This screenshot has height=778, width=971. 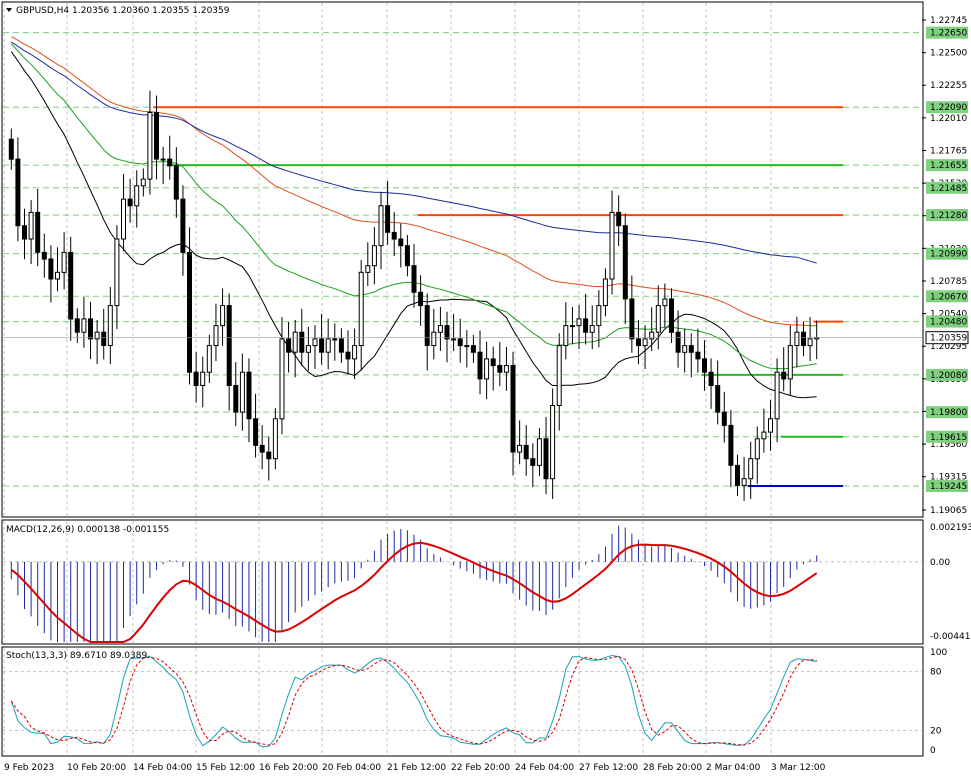 I want to click on level-label: 1.20080, so click(x=948, y=376).